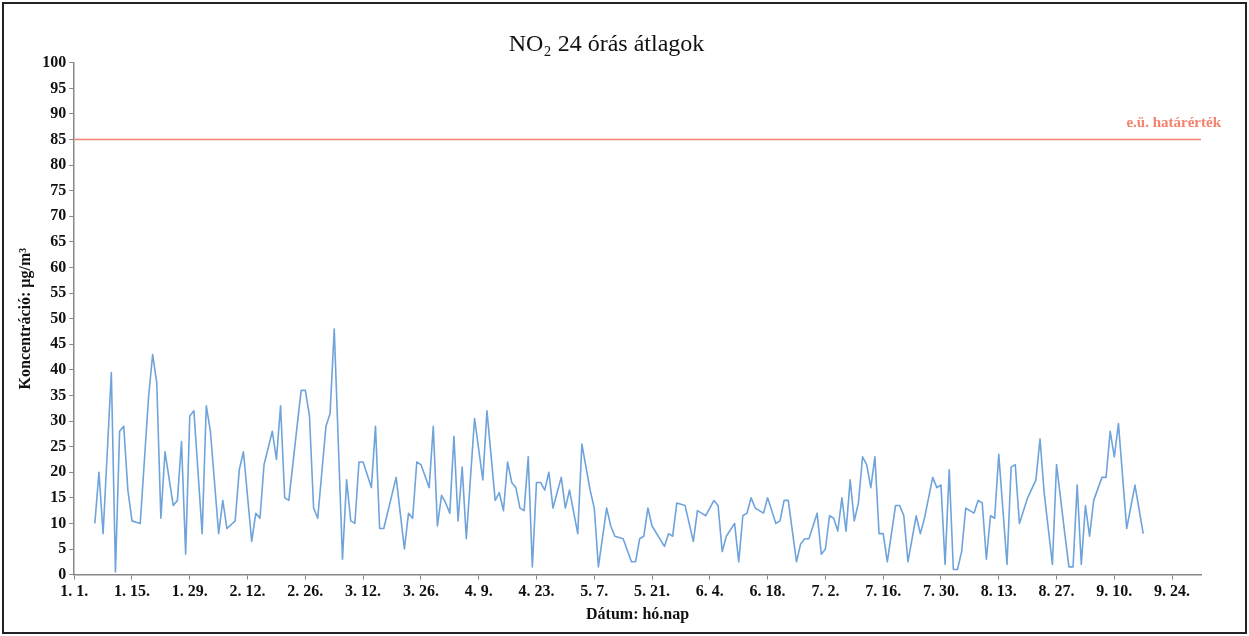 Image resolution: width=1249 pixels, height=636 pixels. What do you see at coordinates (606, 42) in the screenshot?
I see `chart-title: NO₂ 24 órás átlagok` at bounding box center [606, 42].